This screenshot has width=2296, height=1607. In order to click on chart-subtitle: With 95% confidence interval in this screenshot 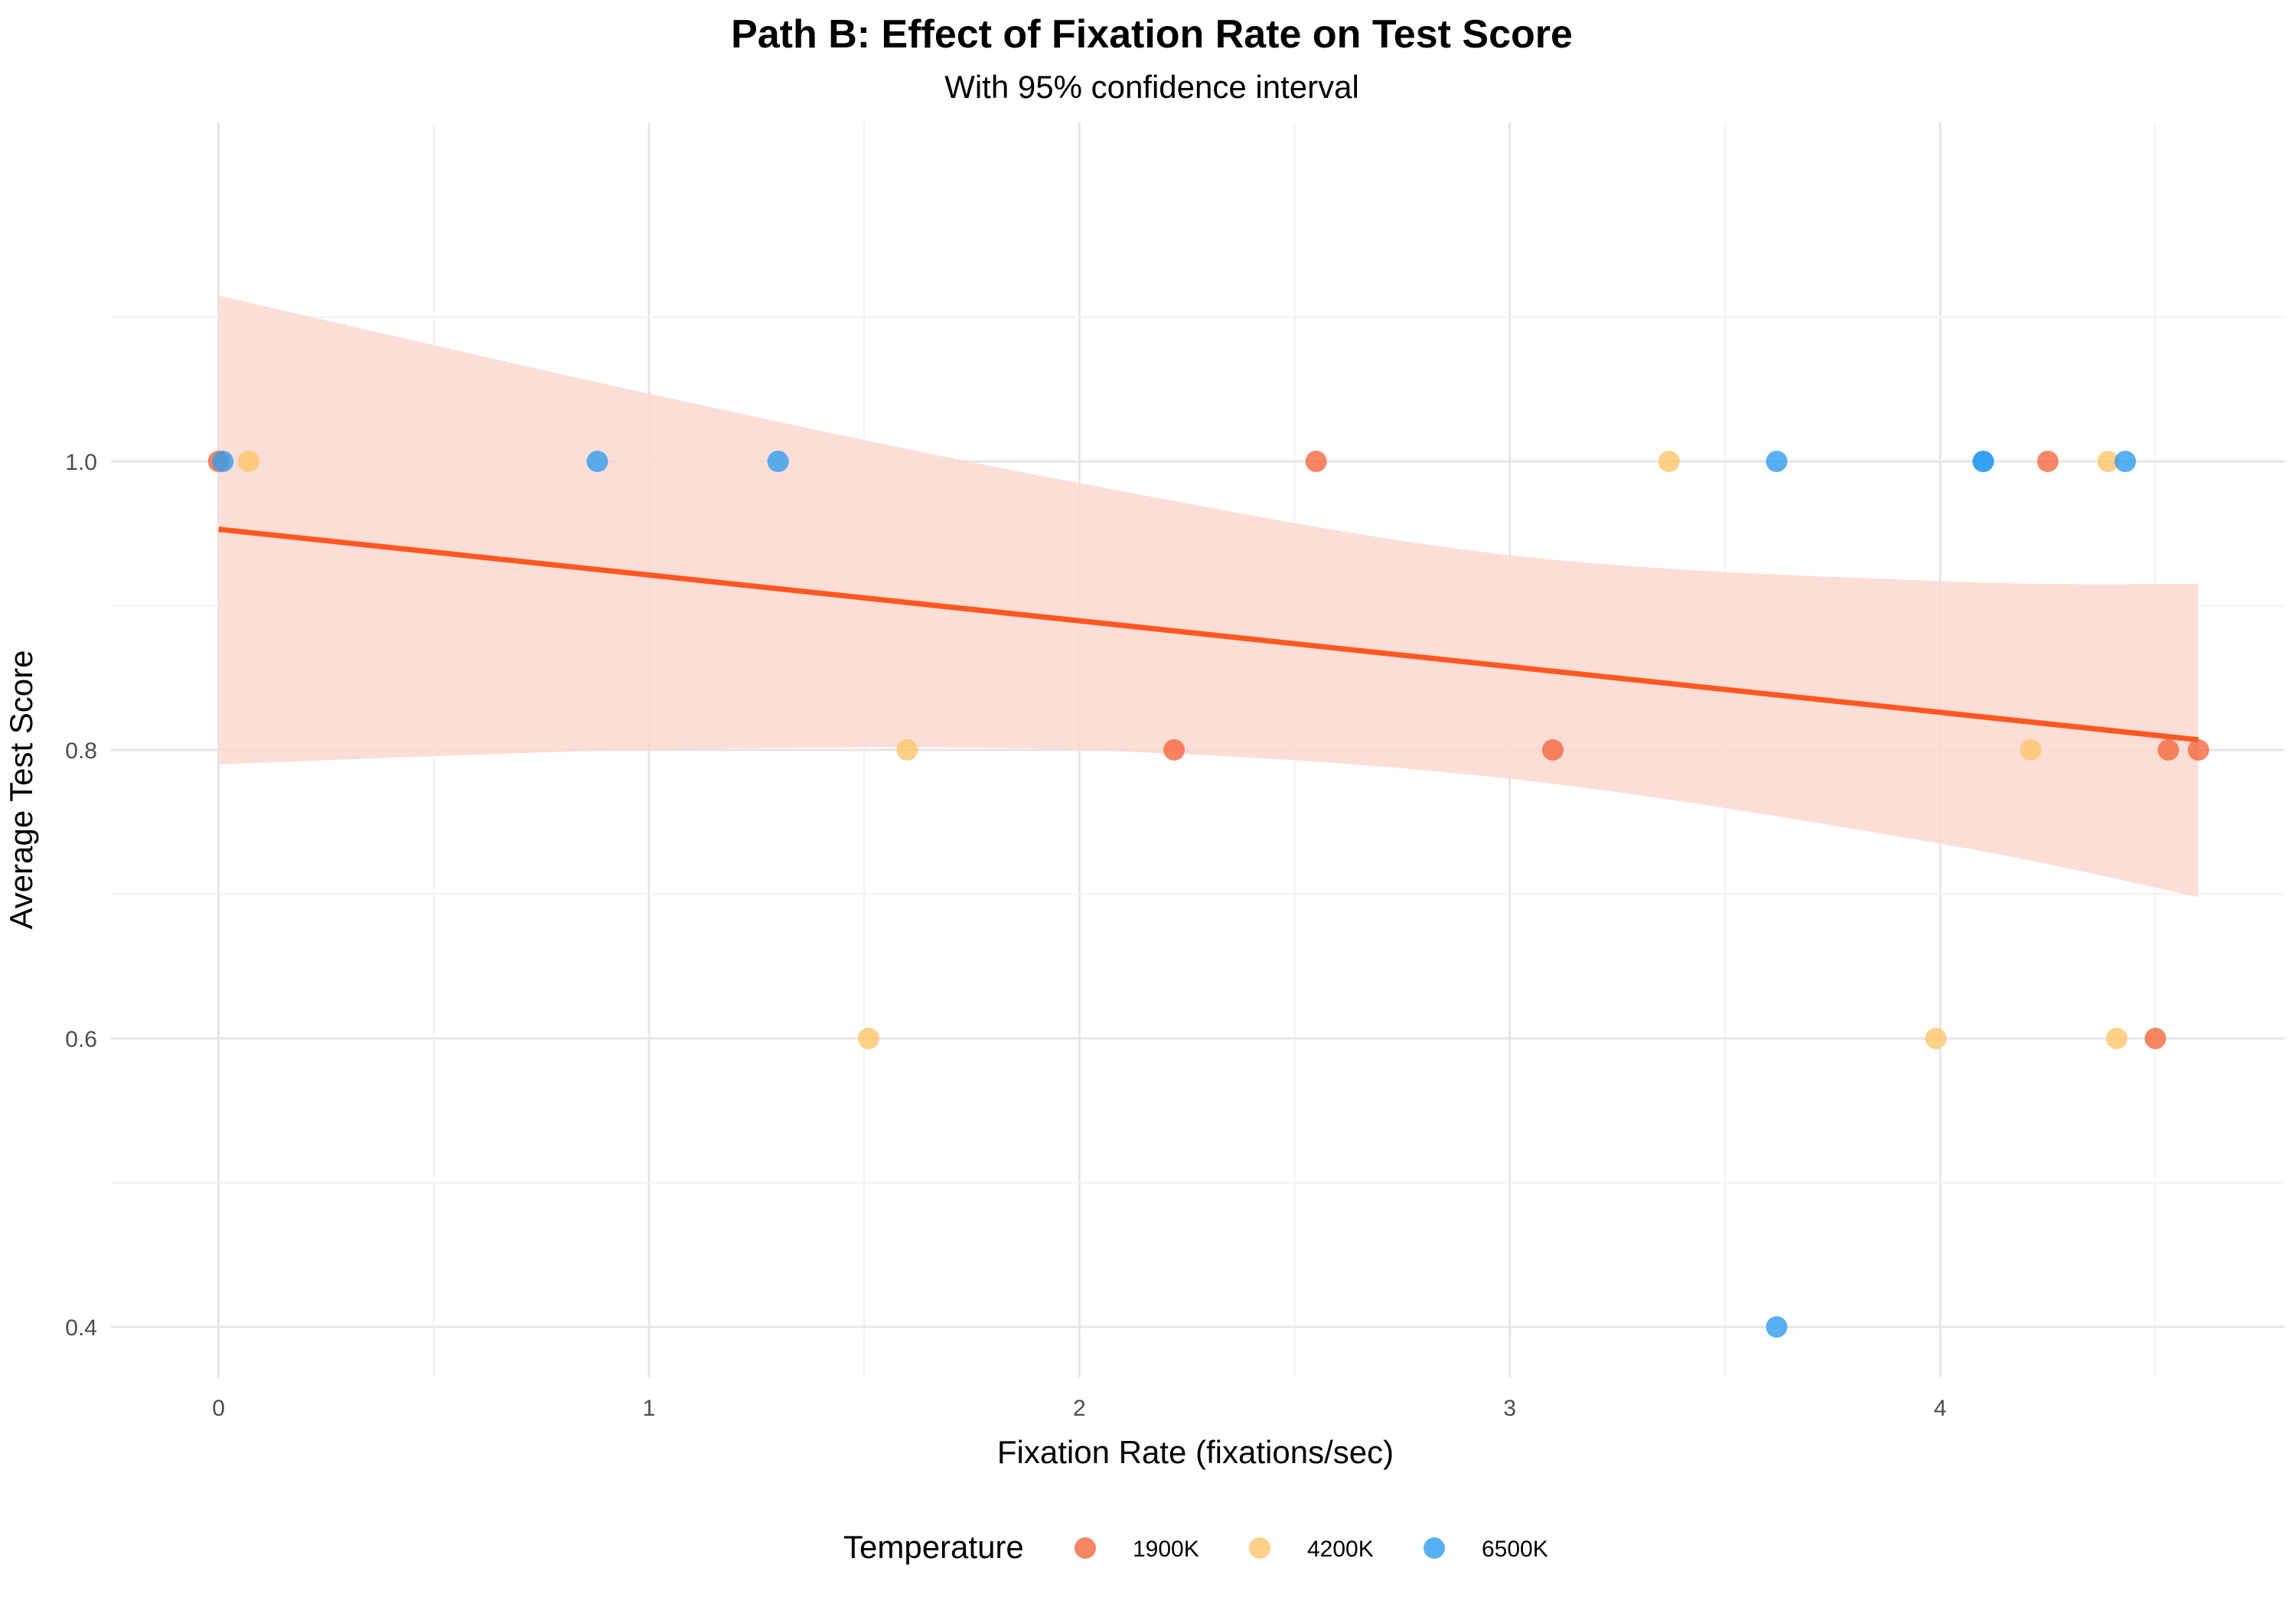, I will do `click(1151, 87)`.